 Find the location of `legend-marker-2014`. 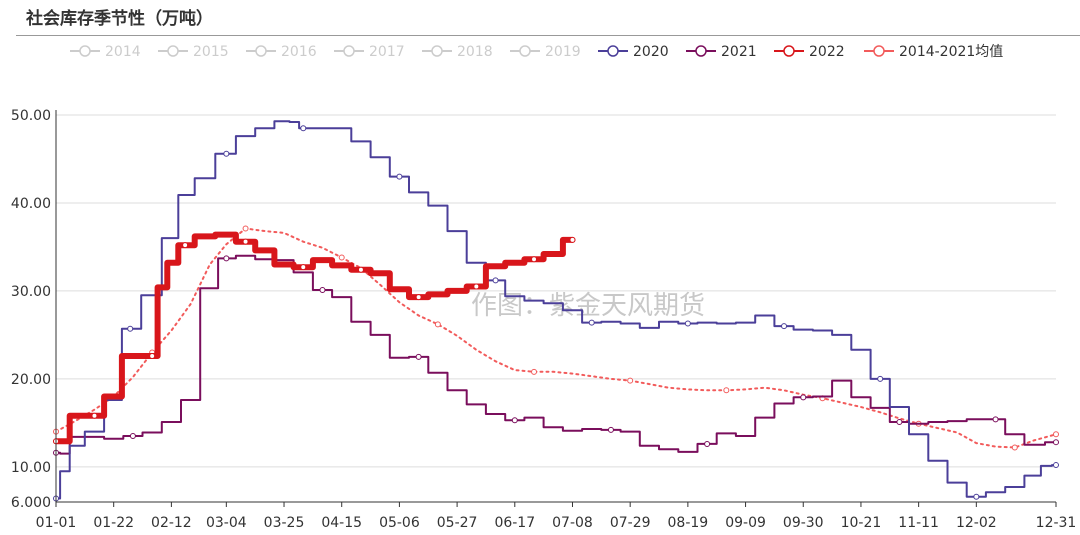

legend-marker-2014 is located at coordinates (85, 51).